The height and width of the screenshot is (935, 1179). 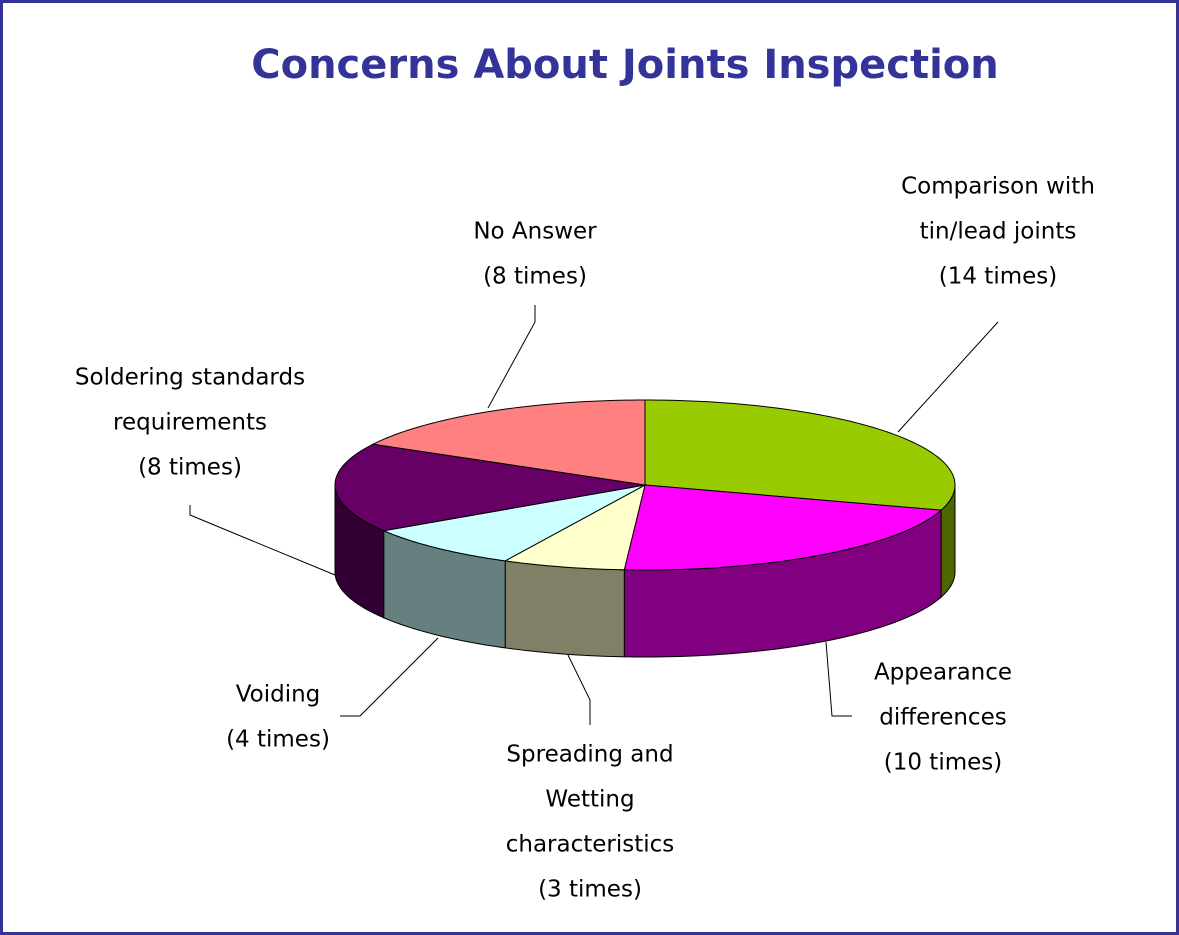 I want to click on slice-label: Wetting, so click(x=589, y=800).